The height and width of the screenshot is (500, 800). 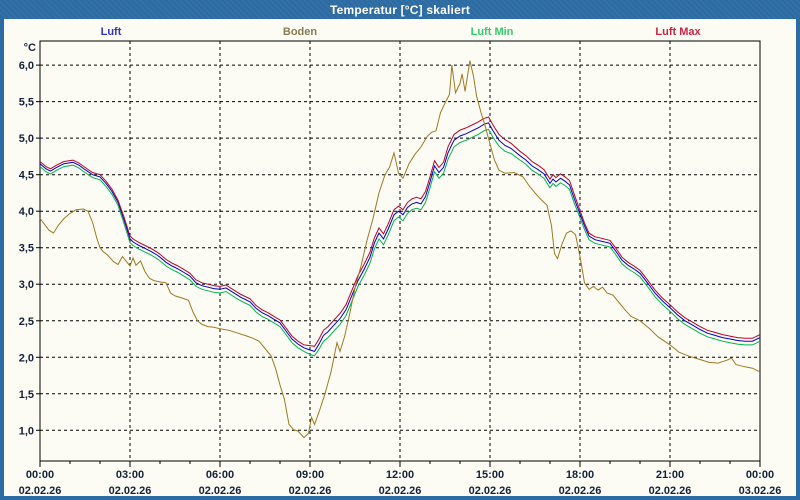 I want to click on svg-text: 6,0, so click(x=26, y=66).